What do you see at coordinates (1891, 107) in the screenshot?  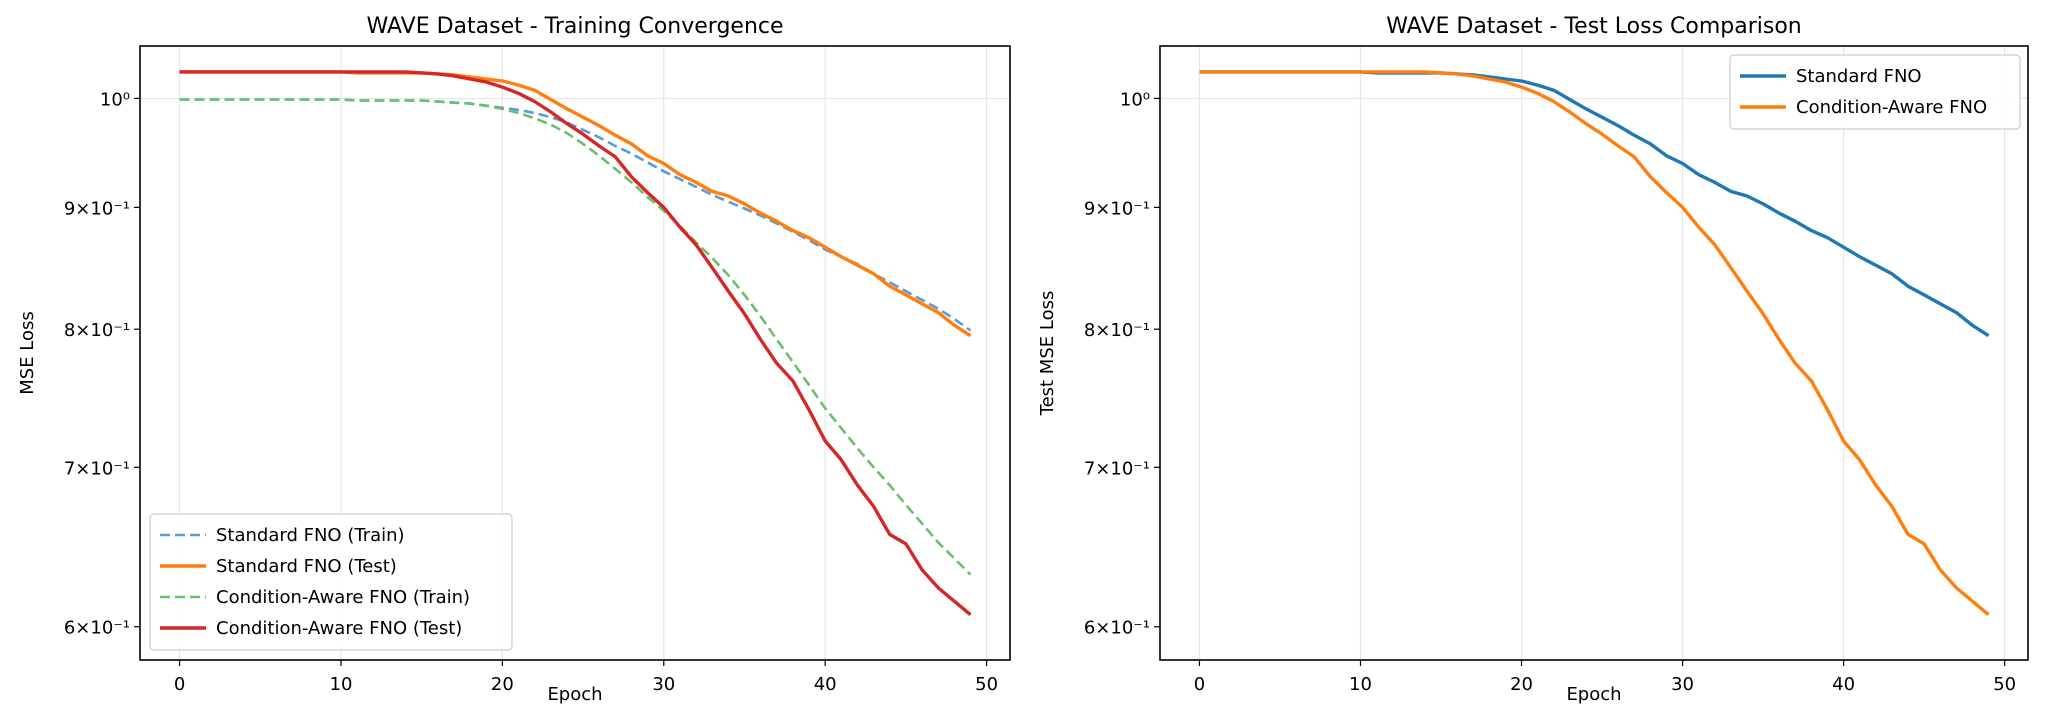 I see `legend-label-1: Condition-Aware FNO` at bounding box center [1891, 107].